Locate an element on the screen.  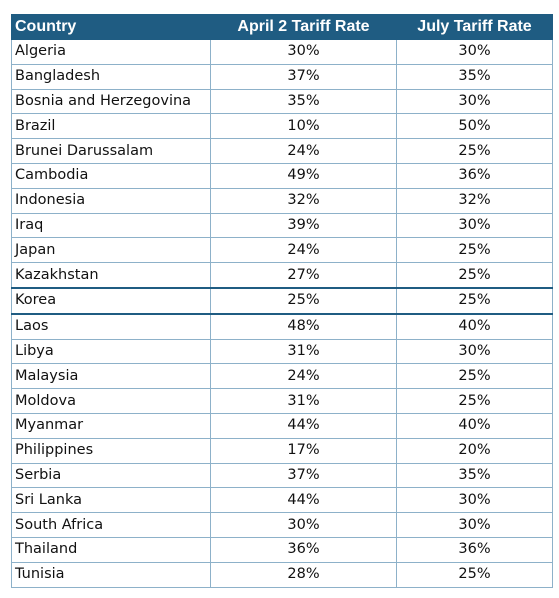
table-row: Philippines 17% 20% is located at coordinates (282, 450).